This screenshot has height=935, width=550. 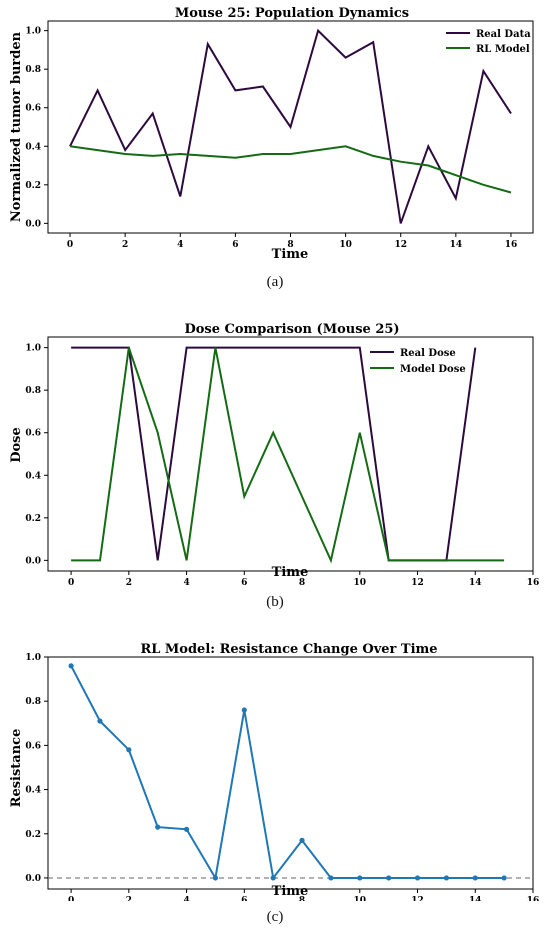 What do you see at coordinates (291, 329) in the screenshot?
I see `chart-b-title: Dose Comparison (Mouse 25)` at bounding box center [291, 329].